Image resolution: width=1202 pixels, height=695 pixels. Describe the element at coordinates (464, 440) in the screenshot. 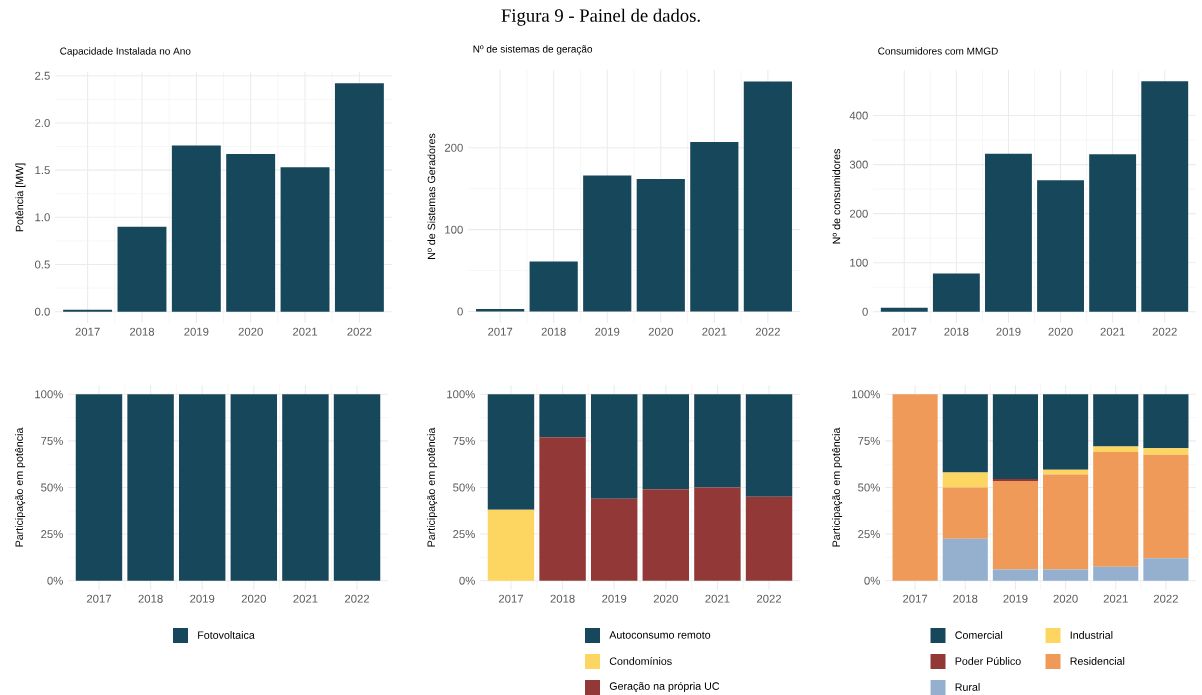

I see `y-tick-label: 75%` at that location.